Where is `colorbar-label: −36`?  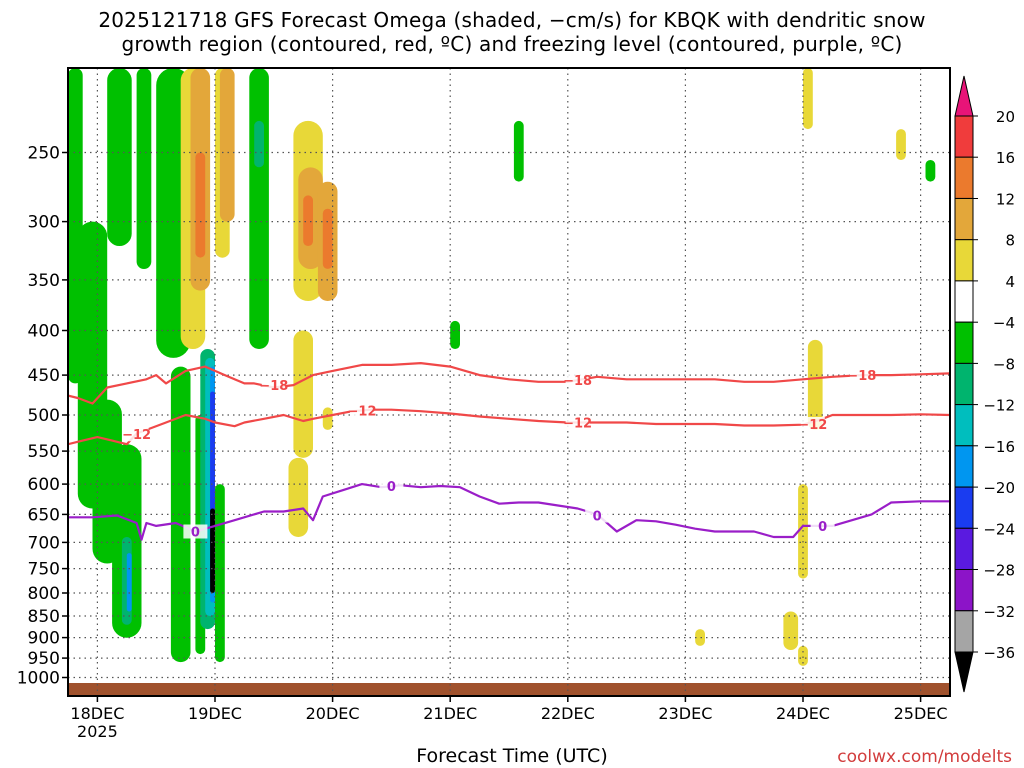 colorbar-label: −36 is located at coordinates (999, 653).